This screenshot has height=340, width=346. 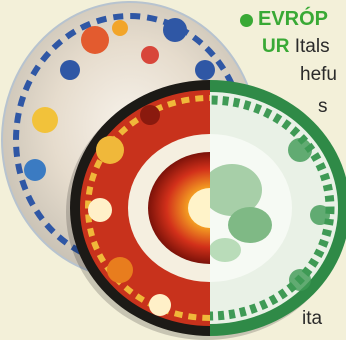 What do you see at coordinates (318, 74) in the screenshot?
I see `body-line-1: hefu` at bounding box center [318, 74].